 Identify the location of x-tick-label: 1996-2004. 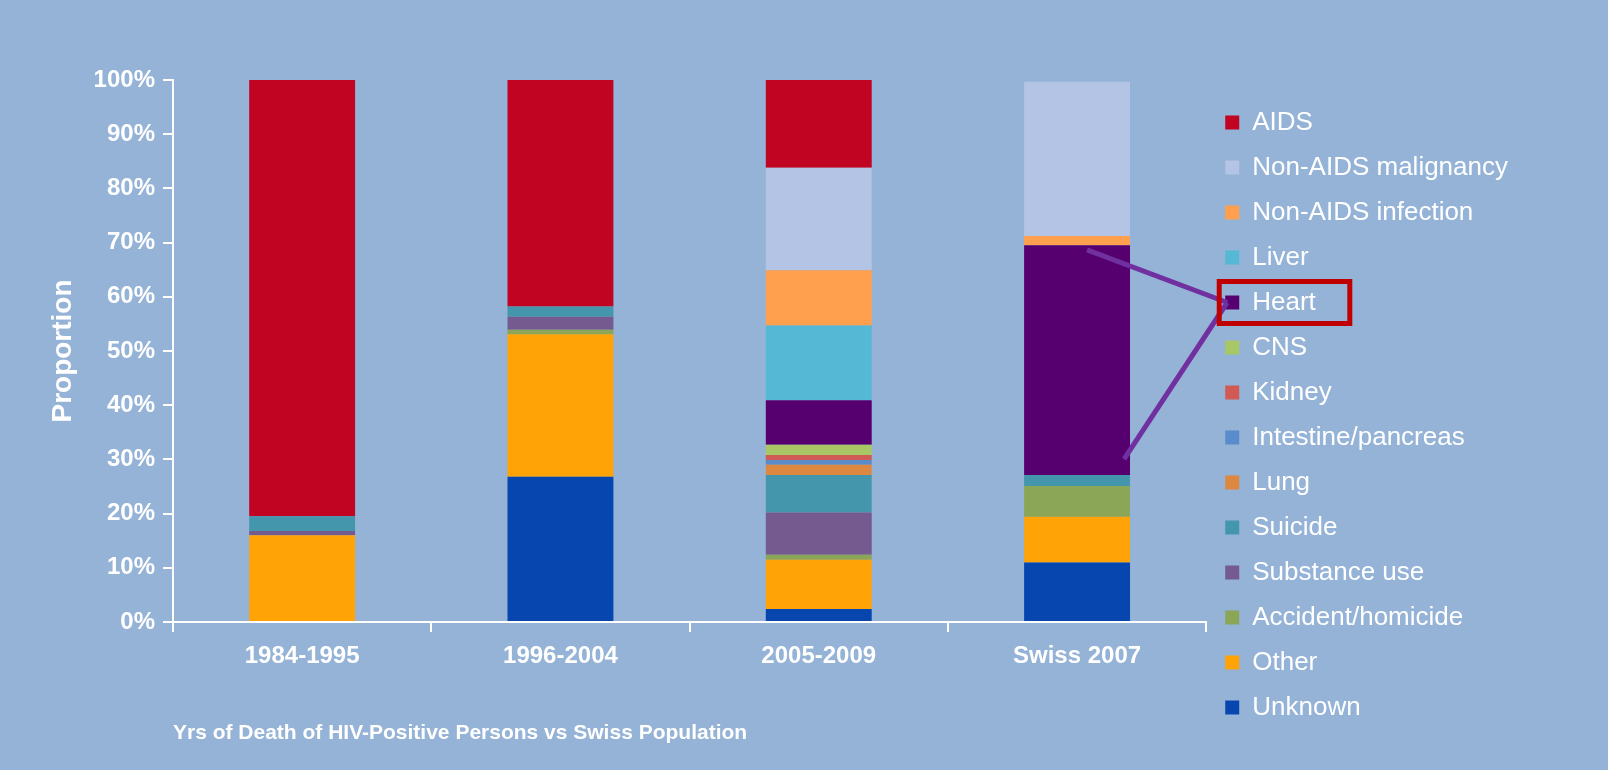
(561, 655).